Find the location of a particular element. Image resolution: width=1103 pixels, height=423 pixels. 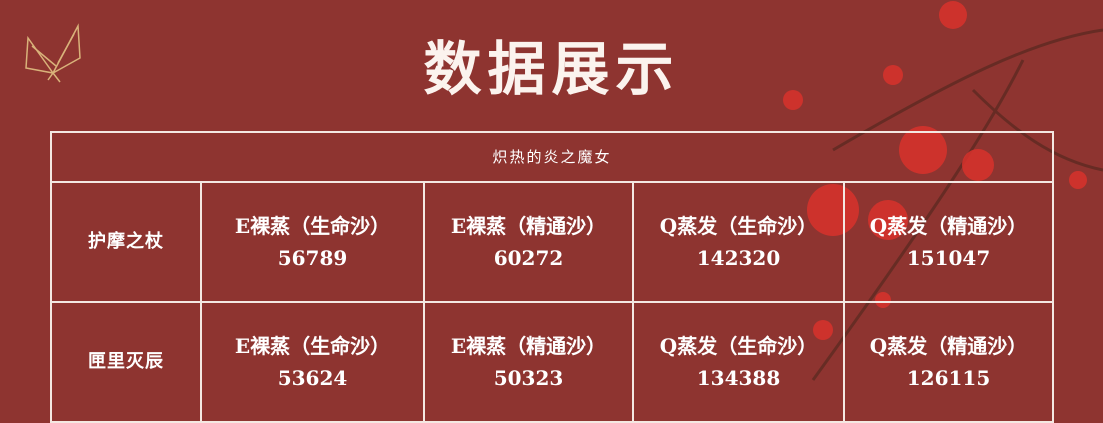

cell-value: 151047 is located at coordinates (948, 258).